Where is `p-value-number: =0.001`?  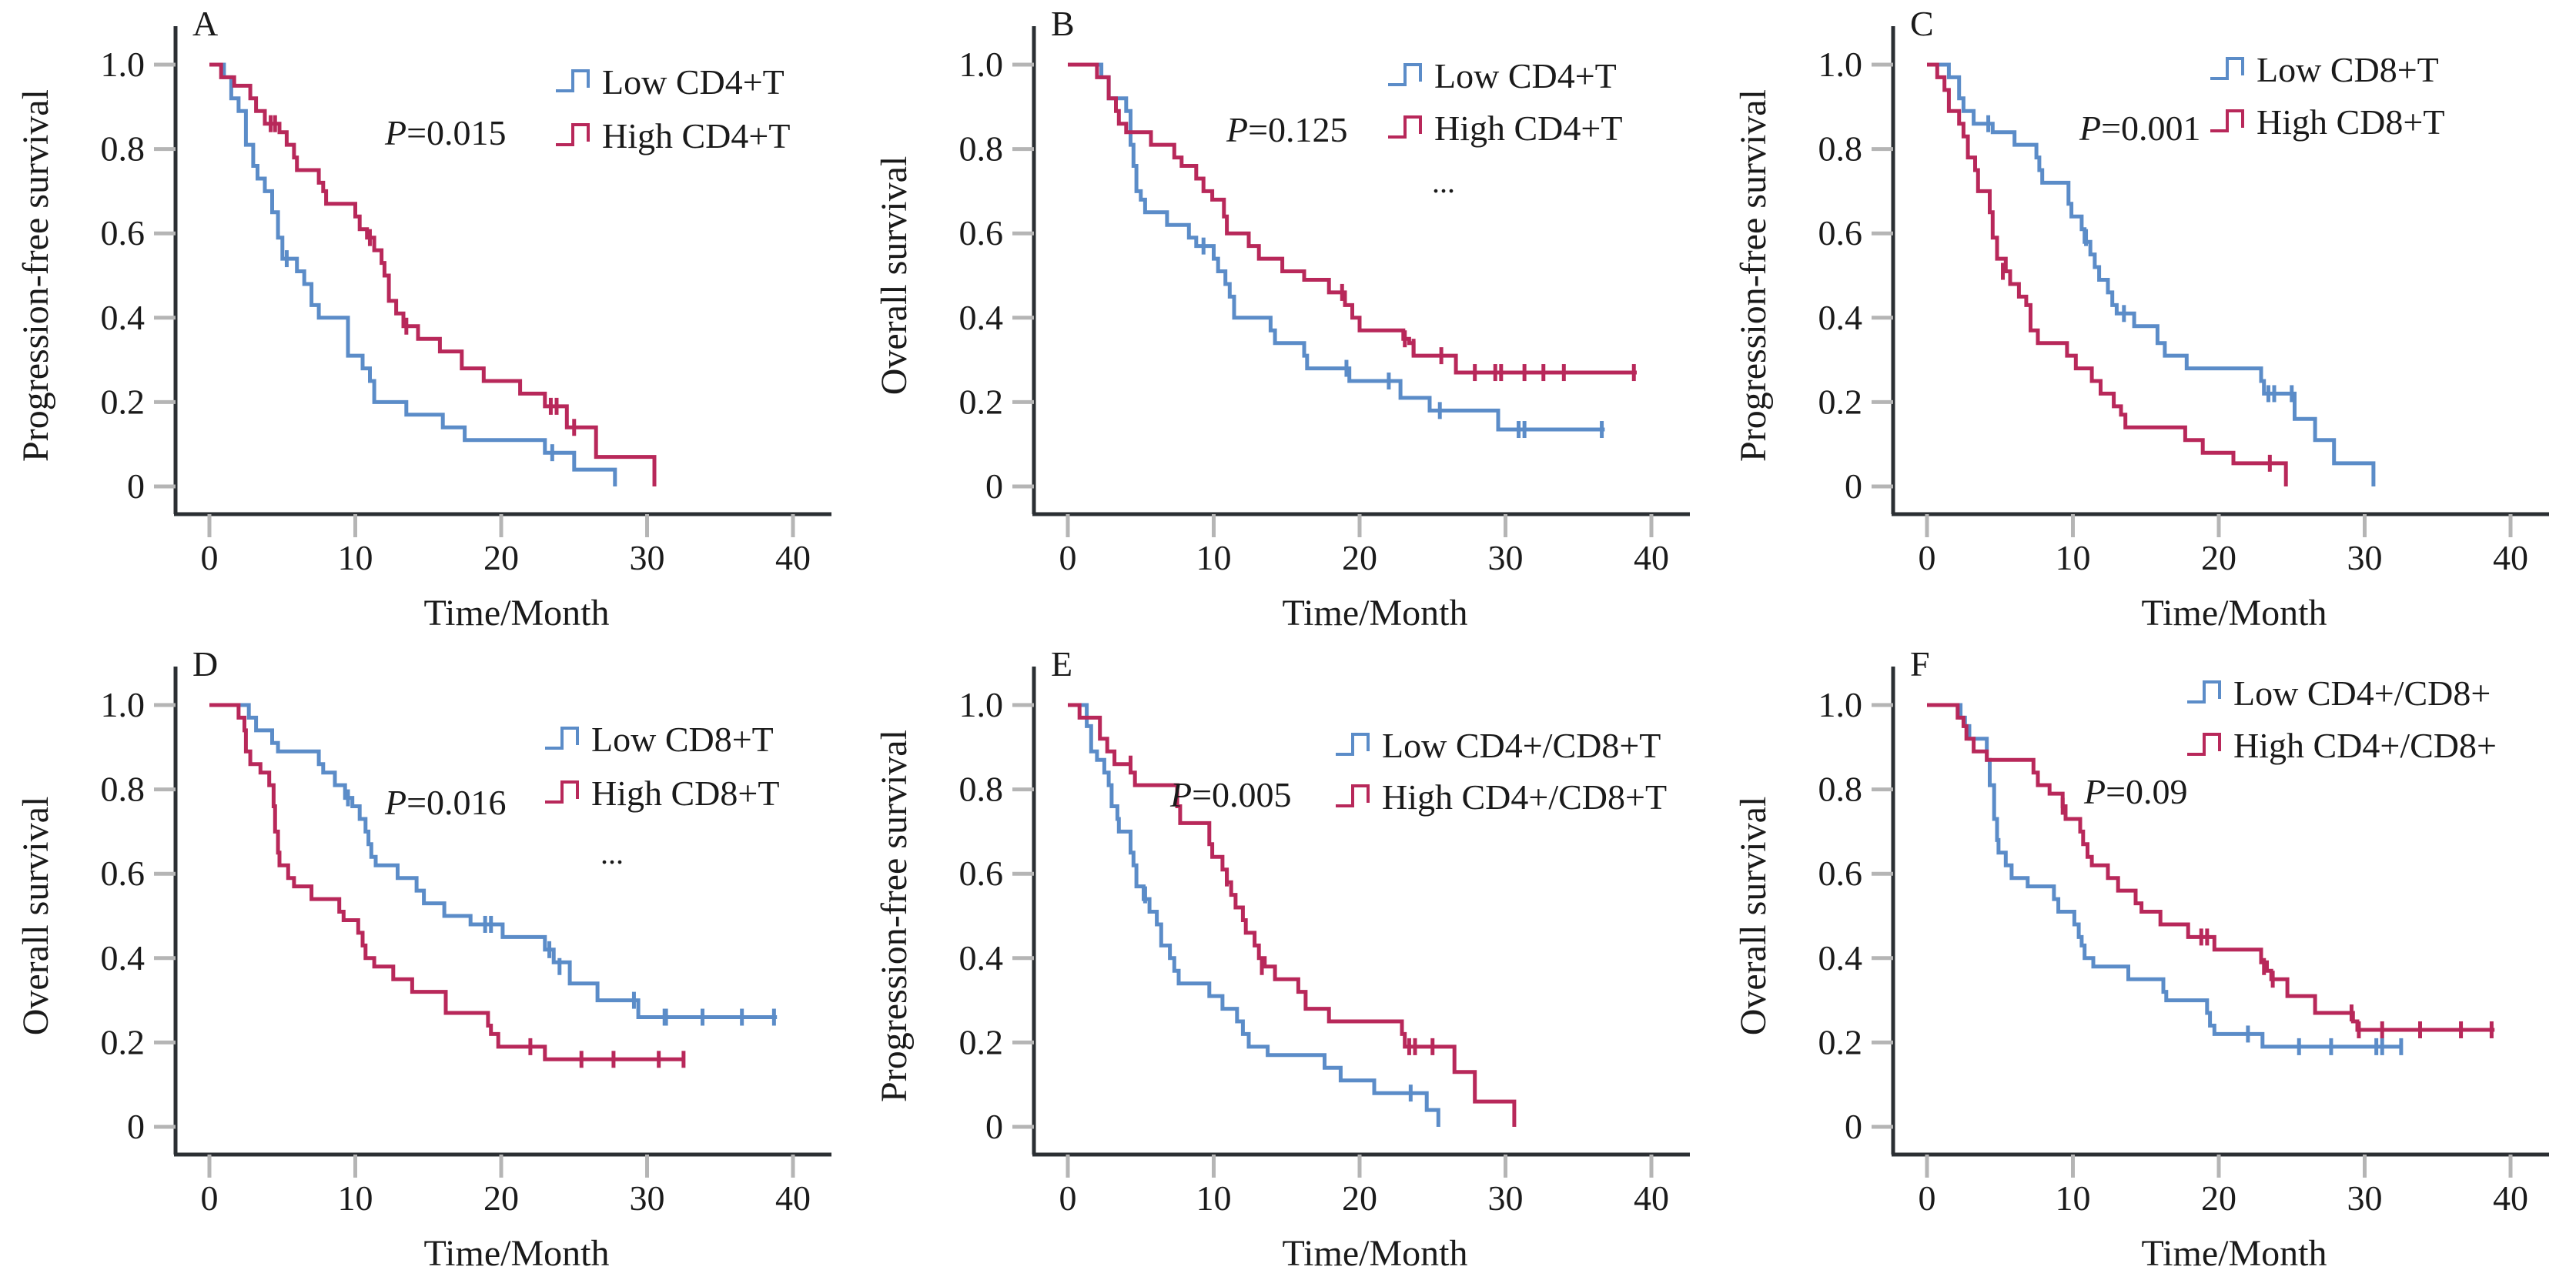 p-value-number: =0.001 is located at coordinates (2151, 129).